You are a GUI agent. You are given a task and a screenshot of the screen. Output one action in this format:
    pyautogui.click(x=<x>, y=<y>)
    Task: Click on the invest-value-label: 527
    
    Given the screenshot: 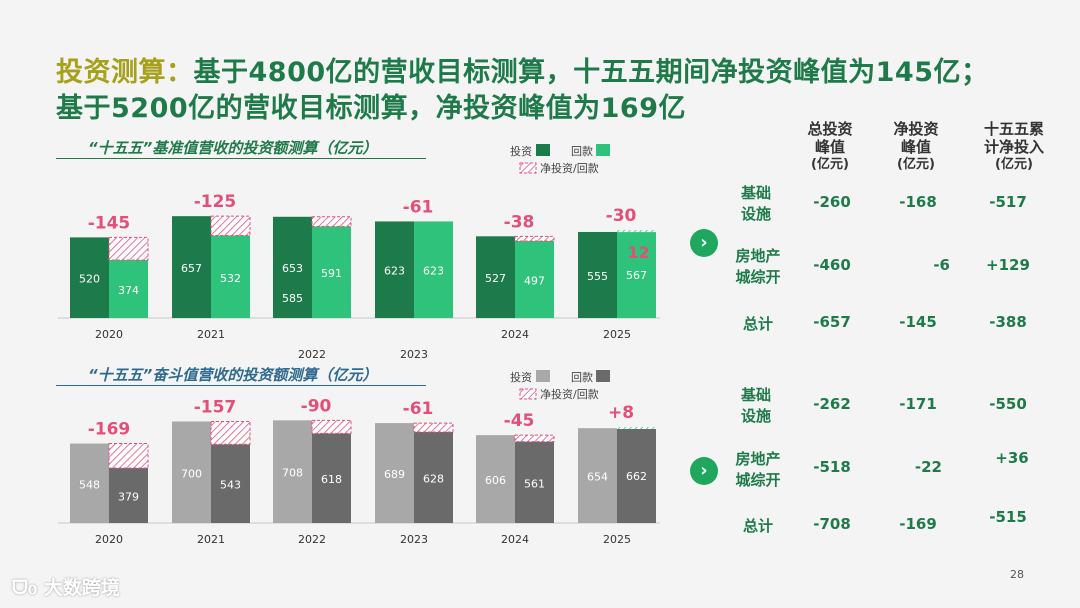 What is the action you would take?
    pyautogui.click(x=495, y=278)
    